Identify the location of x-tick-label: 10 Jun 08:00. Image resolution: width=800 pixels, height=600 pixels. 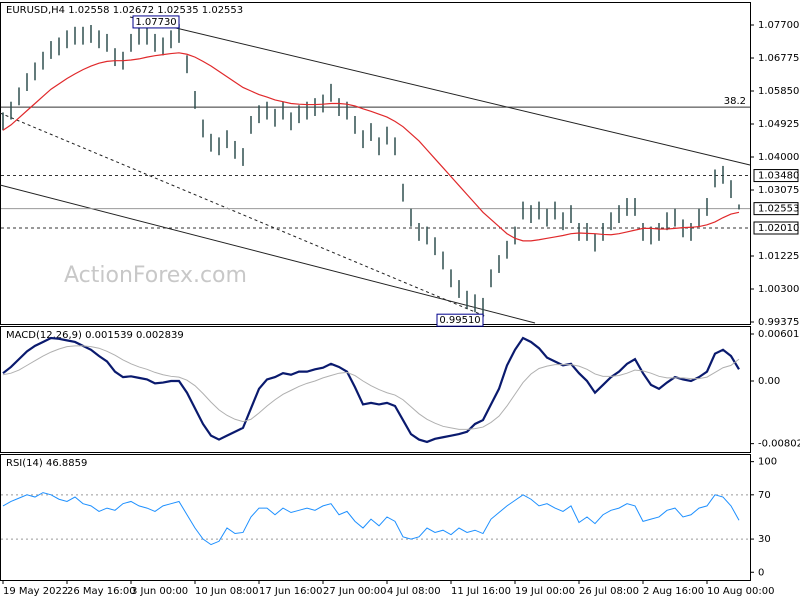
(227, 591).